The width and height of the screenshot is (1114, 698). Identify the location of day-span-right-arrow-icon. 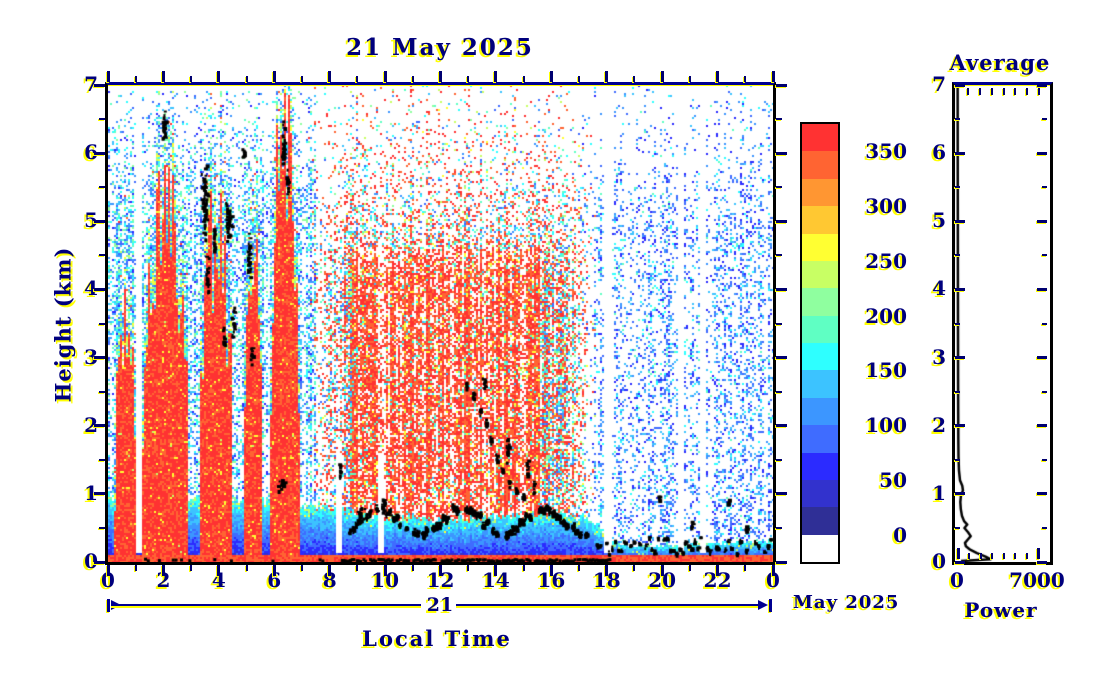
(763, 605).